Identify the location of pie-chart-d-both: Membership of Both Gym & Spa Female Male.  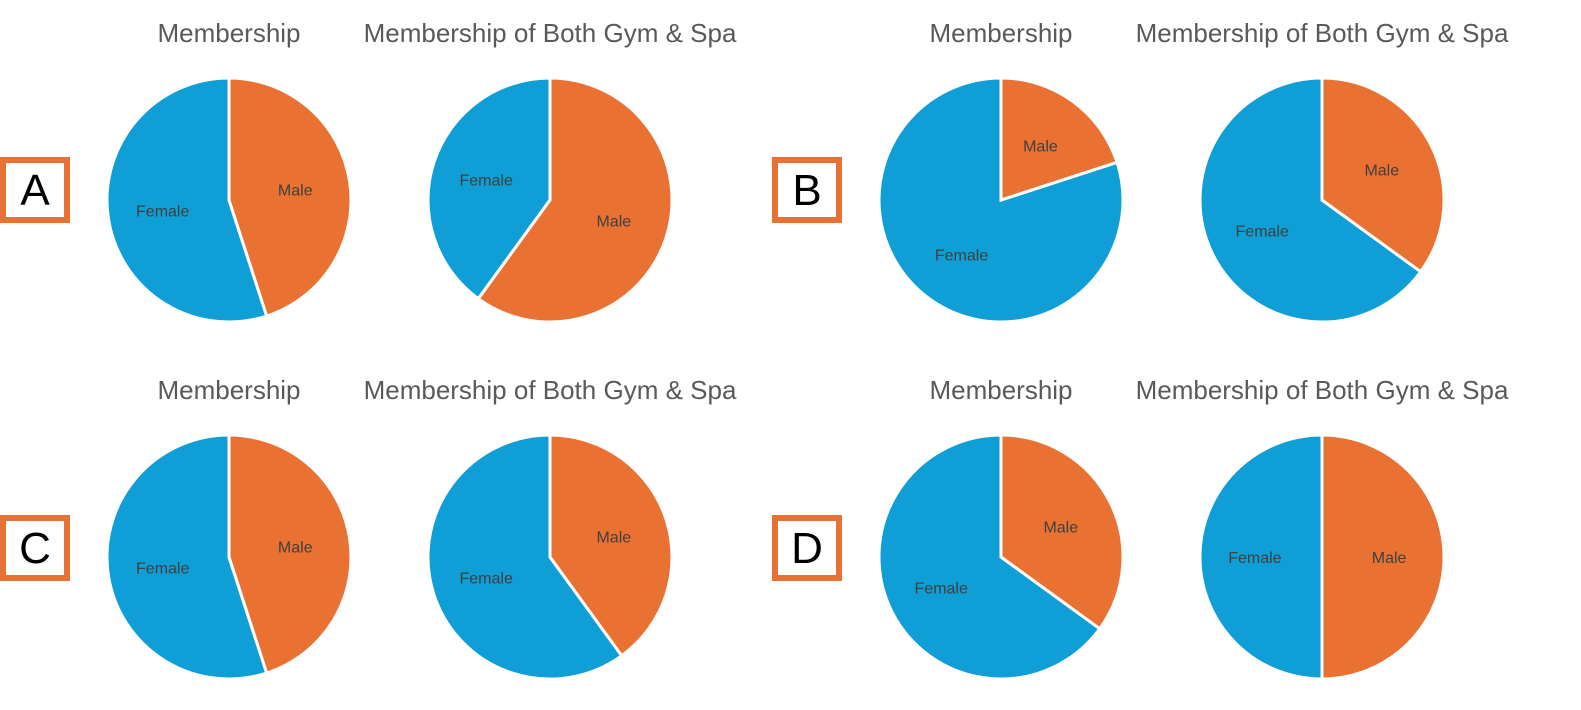
(1322, 528).